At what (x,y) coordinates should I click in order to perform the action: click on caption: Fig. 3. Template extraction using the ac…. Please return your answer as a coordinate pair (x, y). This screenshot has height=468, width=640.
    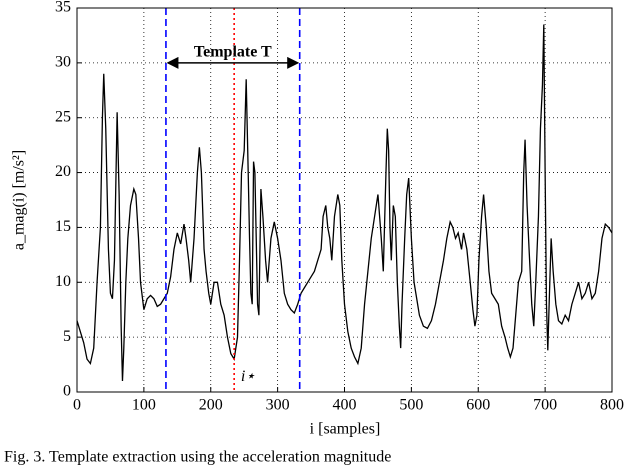
    Looking at the image, I should click on (197, 457).